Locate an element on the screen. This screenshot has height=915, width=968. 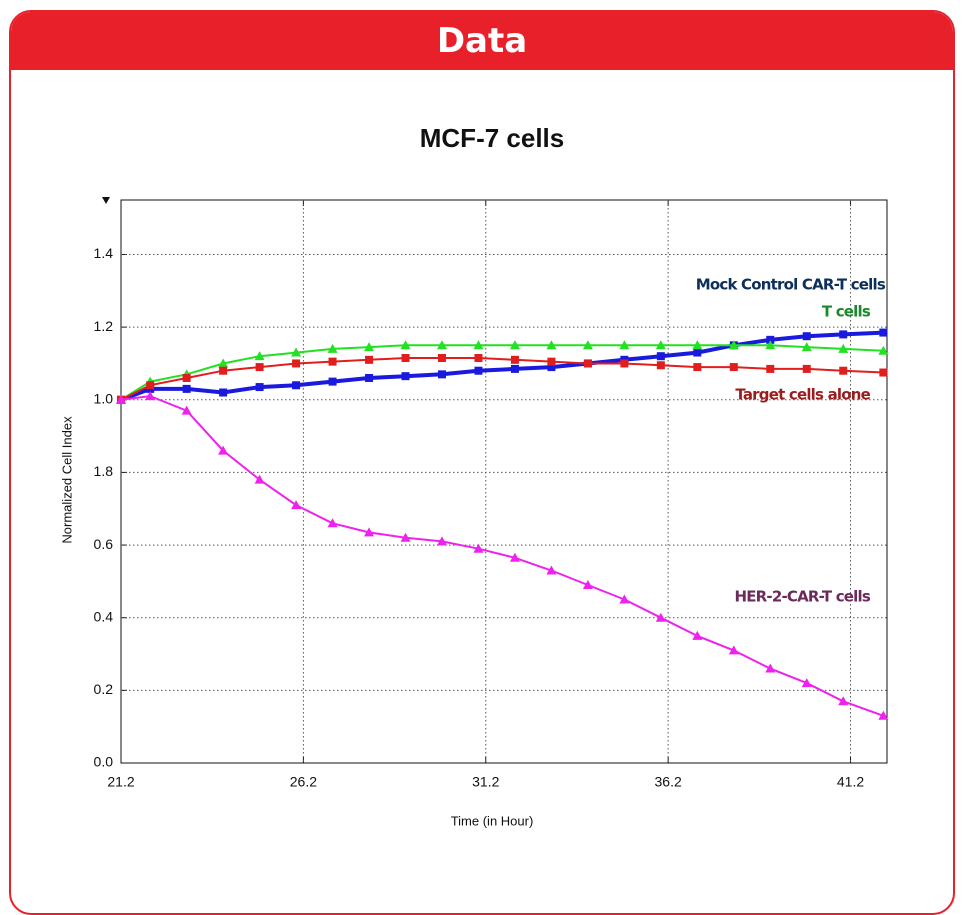
x-tick-label: 31.2 is located at coordinates (485, 782).